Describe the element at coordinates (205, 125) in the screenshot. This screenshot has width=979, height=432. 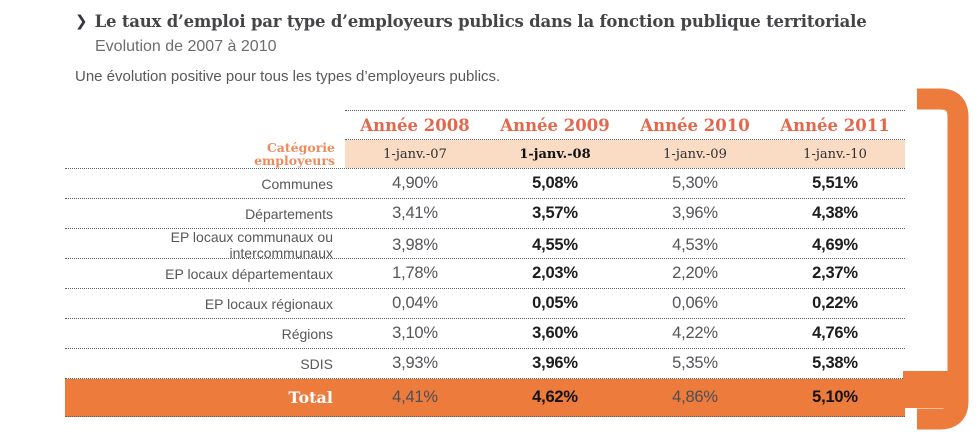
I see `header-spacer` at that location.